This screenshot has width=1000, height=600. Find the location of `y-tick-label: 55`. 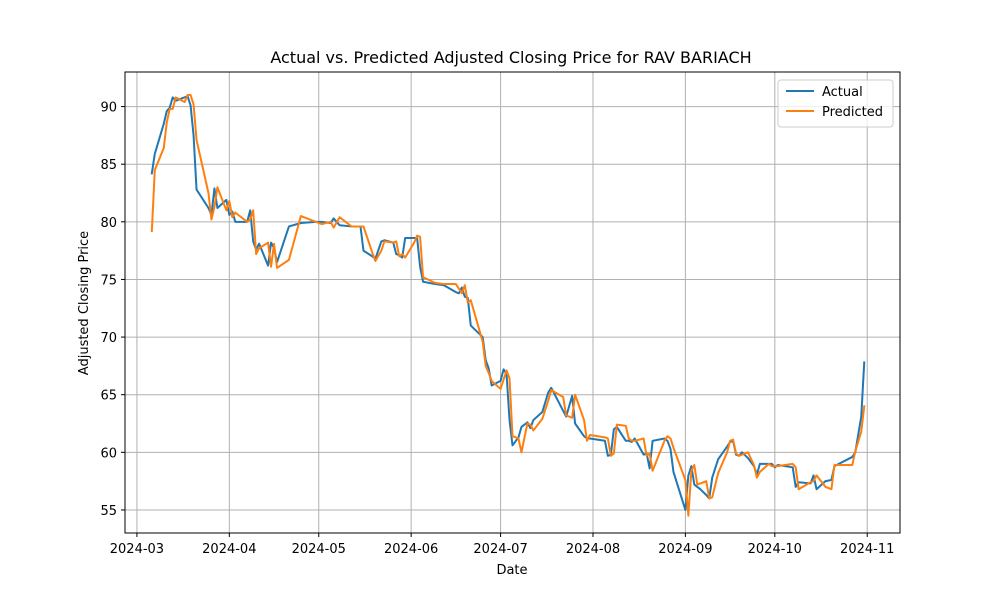

y-tick-label: 55 is located at coordinates (108, 511).